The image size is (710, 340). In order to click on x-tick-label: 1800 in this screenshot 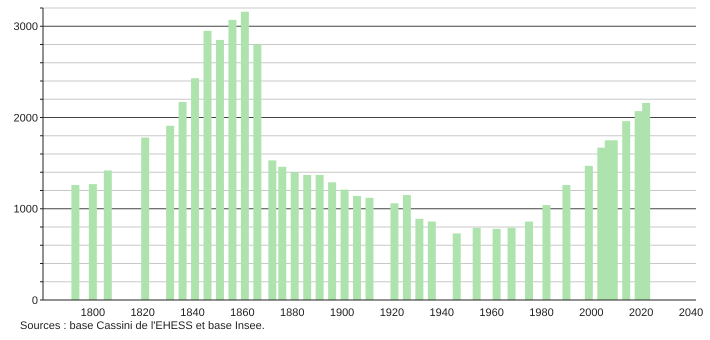, I will do `click(93, 312)`.